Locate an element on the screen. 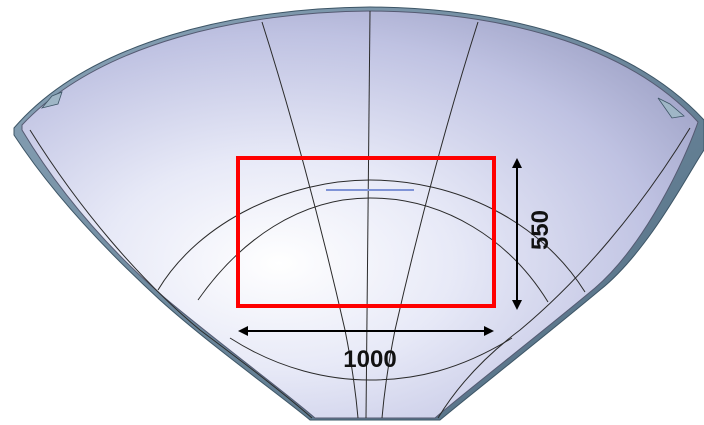  rim-notch-right is located at coordinates (671, 108).